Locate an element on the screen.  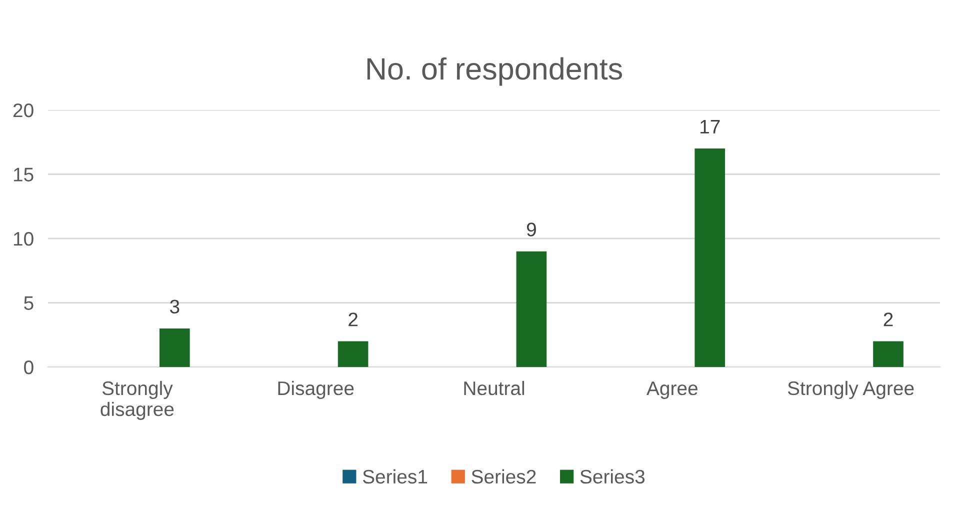
y-tick-label: 0 is located at coordinates (29, 367).